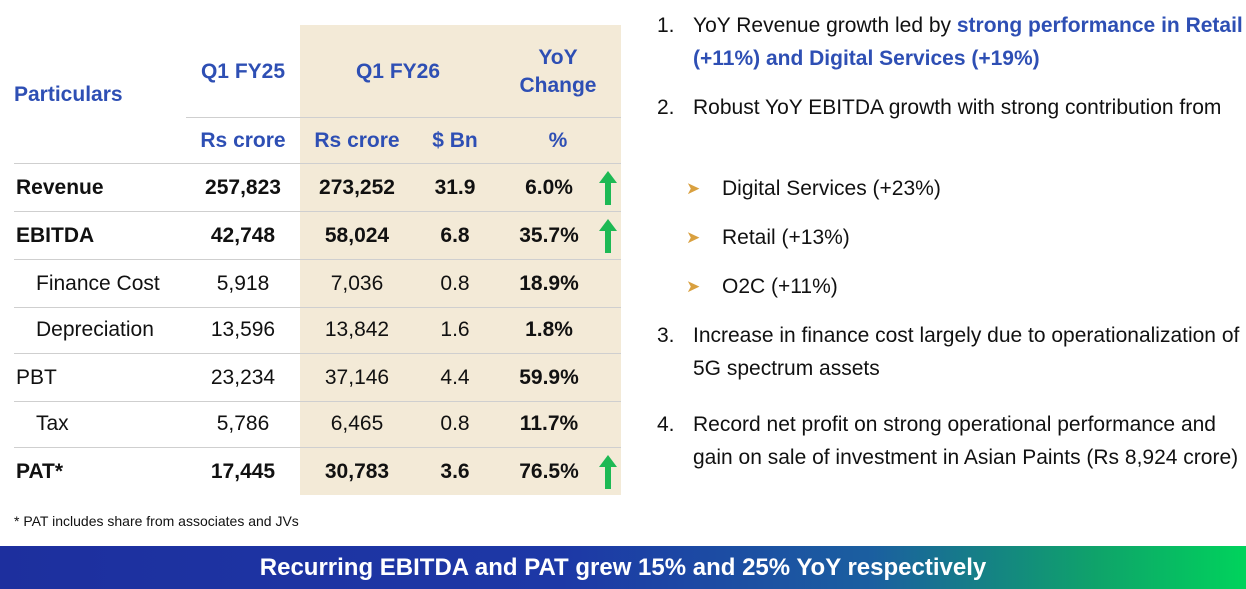  Describe the element at coordinates (357, 329) in the screenshot. I see `cell-depreciation-fy26: 13,842` at that location.